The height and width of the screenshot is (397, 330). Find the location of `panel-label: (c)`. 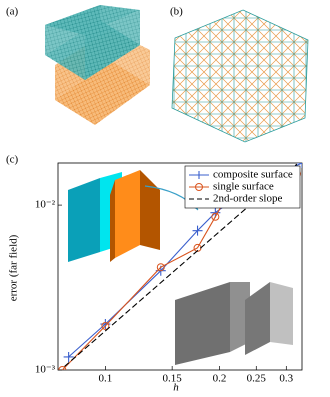

panel-label: (c) is located at coordinates (12, 160).